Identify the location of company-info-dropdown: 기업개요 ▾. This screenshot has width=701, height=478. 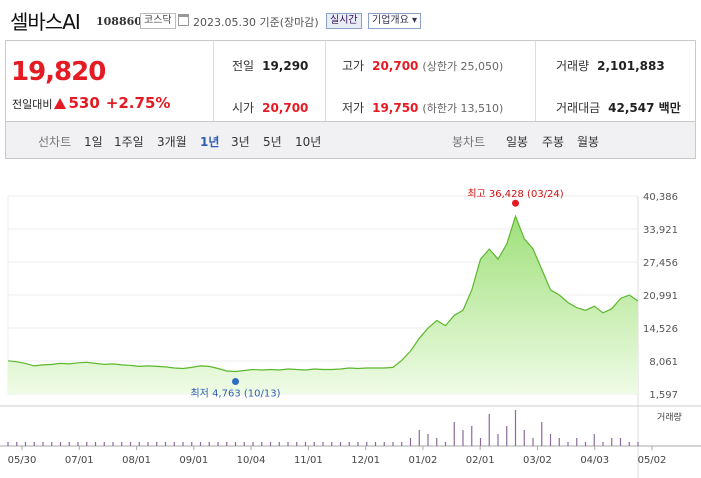
(394, 21).